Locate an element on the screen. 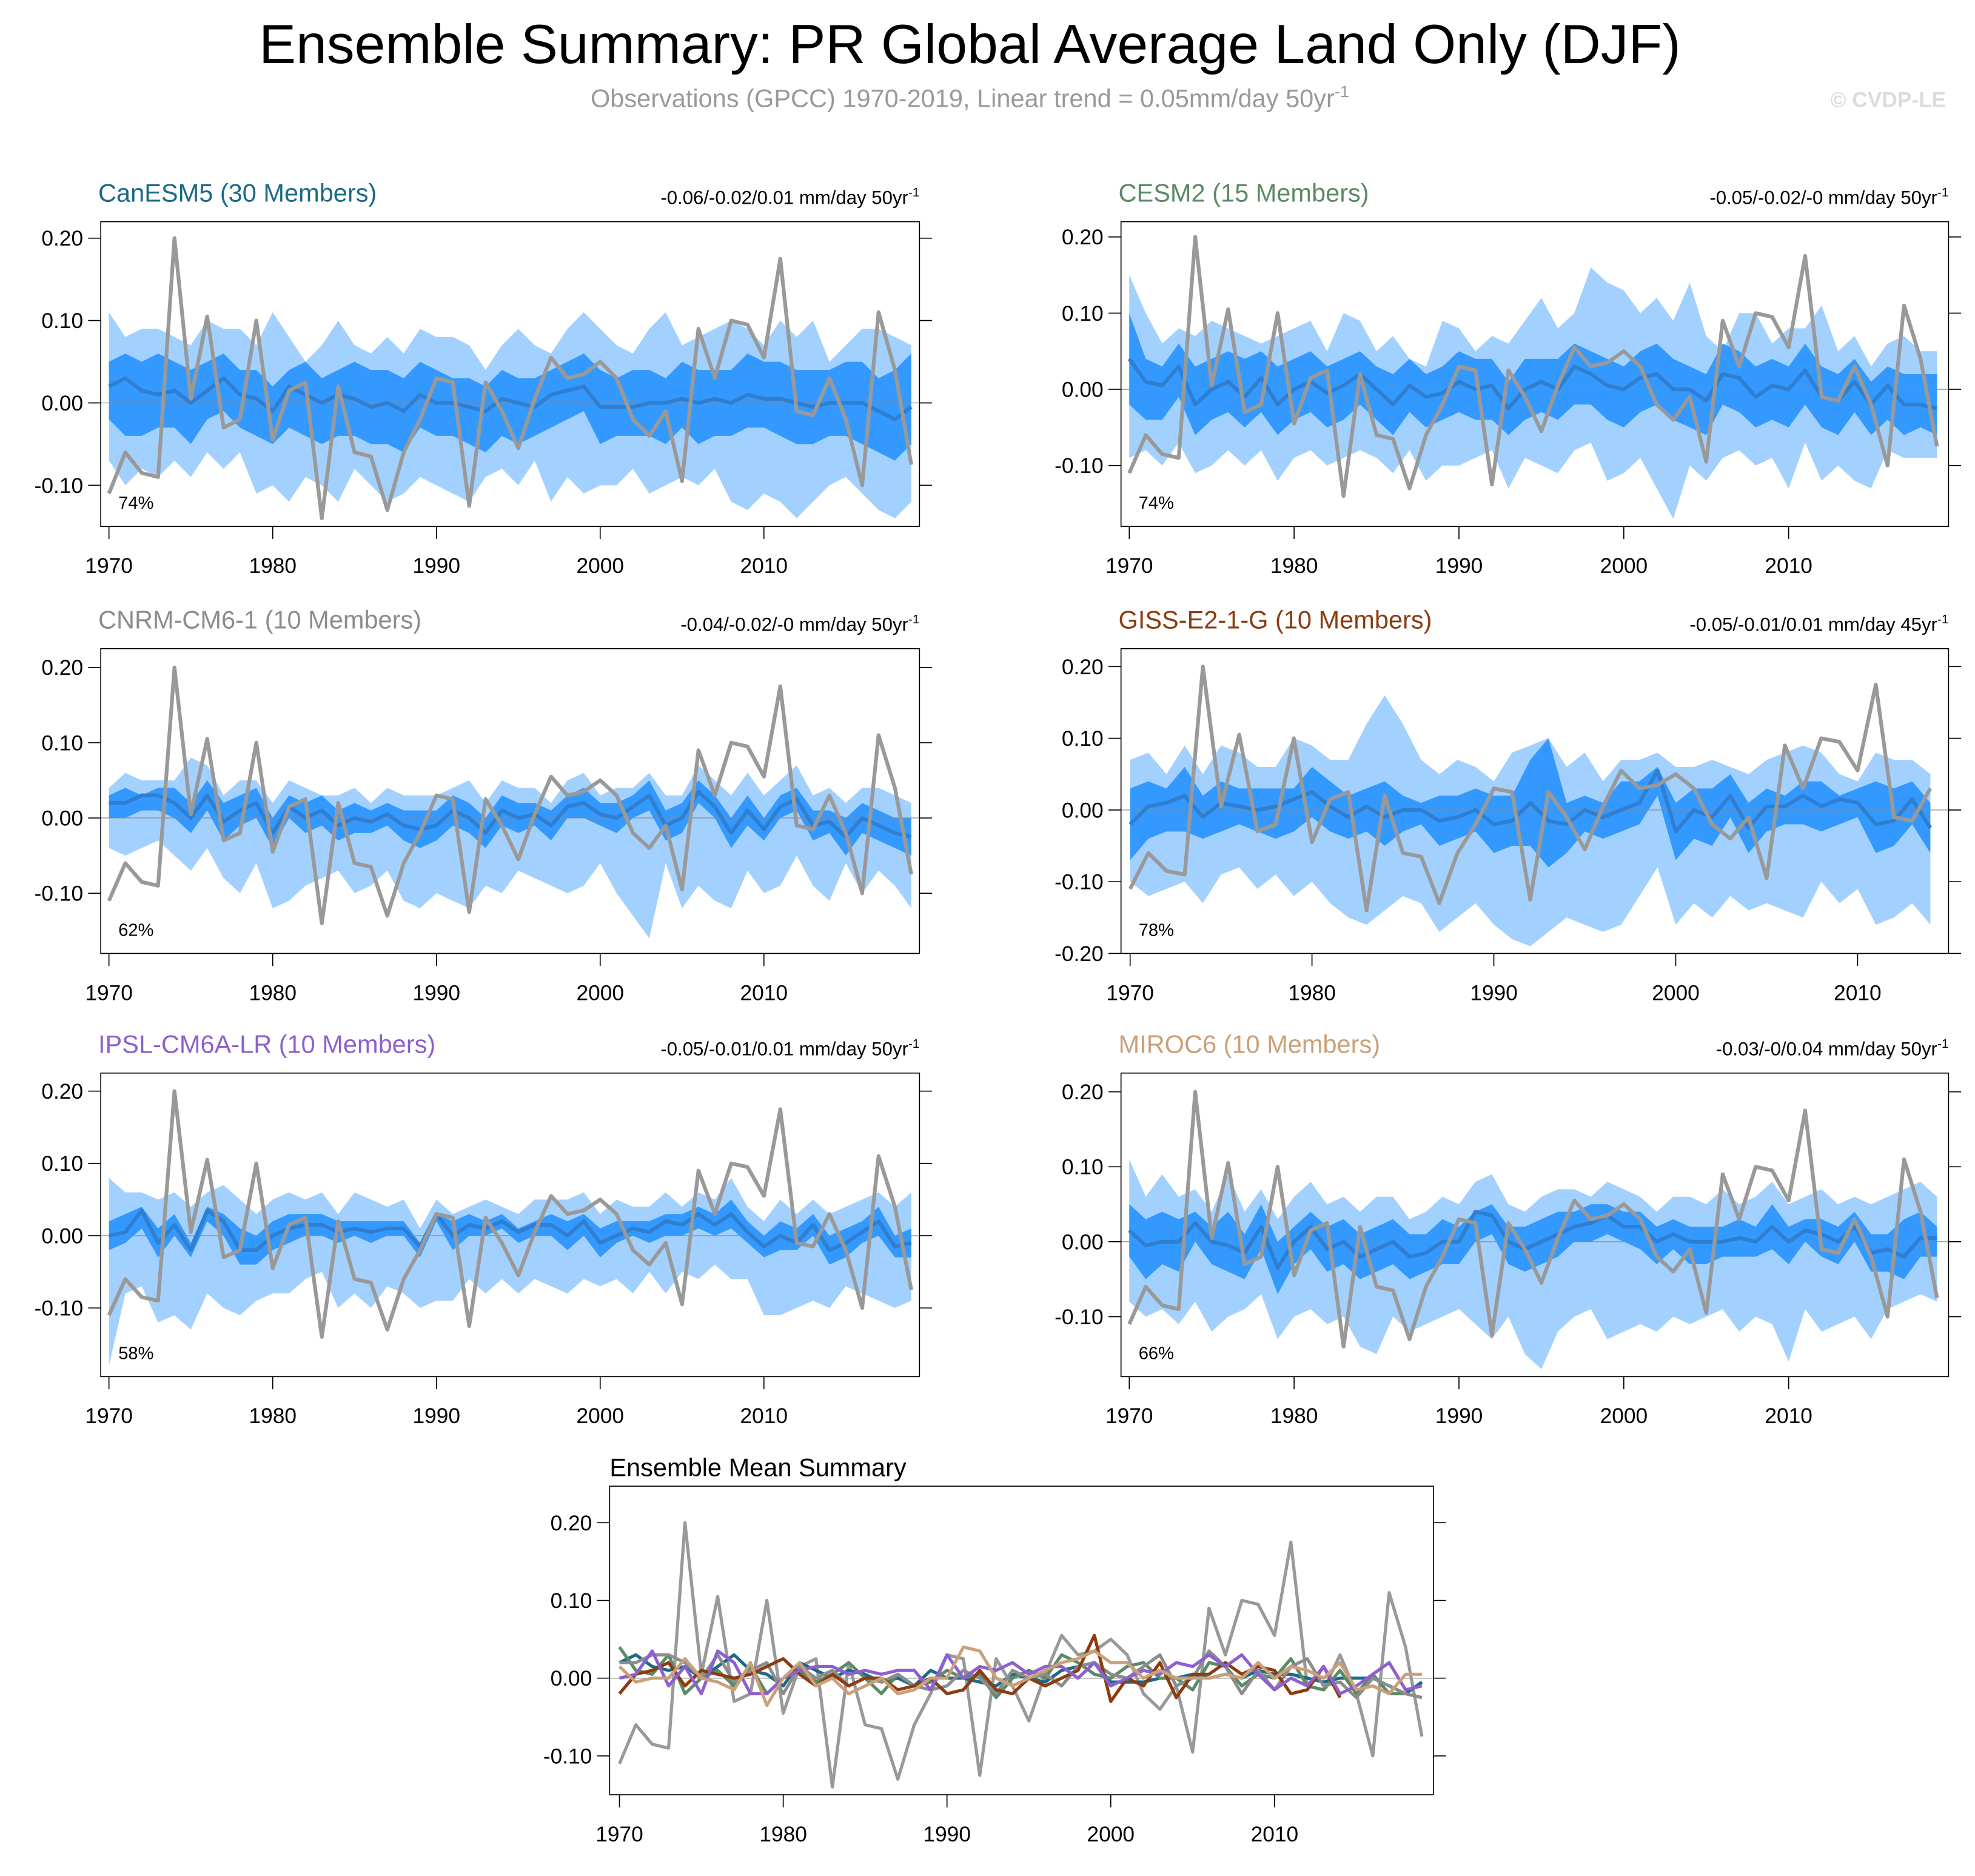  trend-text: -0.03/-0/0.04 mm/day 50yr is located at coordinates (1827, 1049).